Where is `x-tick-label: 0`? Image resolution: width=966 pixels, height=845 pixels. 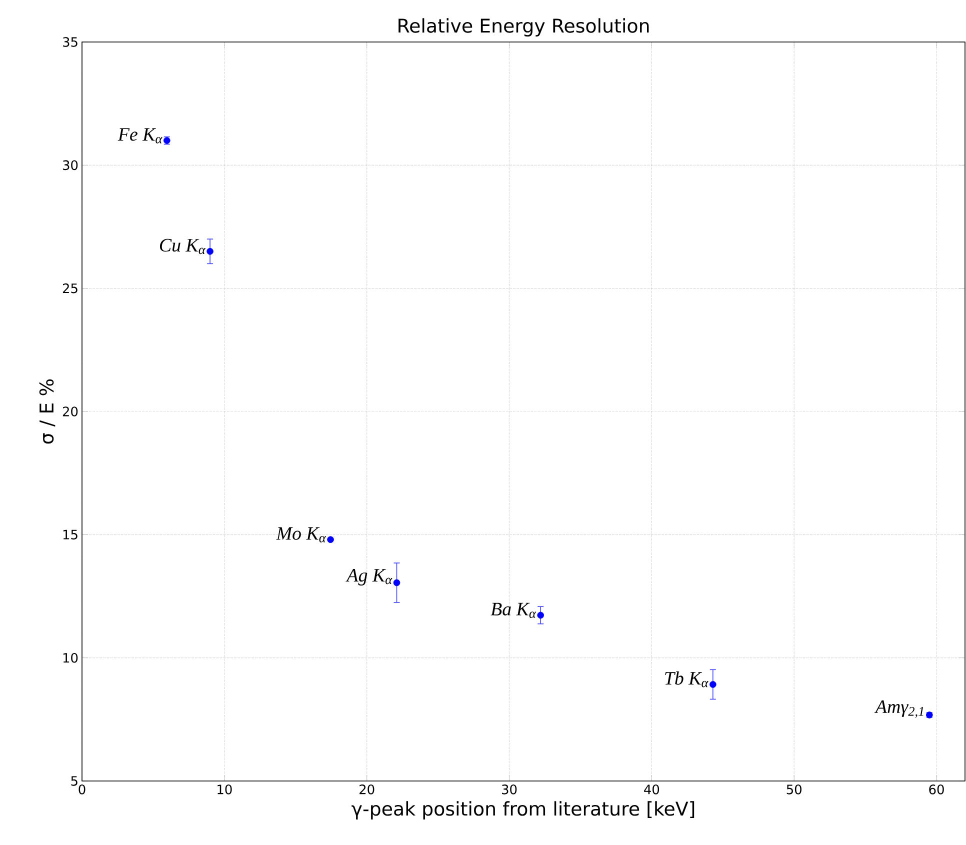 x-tick-label: 0 is located at coordinates (82, 789).